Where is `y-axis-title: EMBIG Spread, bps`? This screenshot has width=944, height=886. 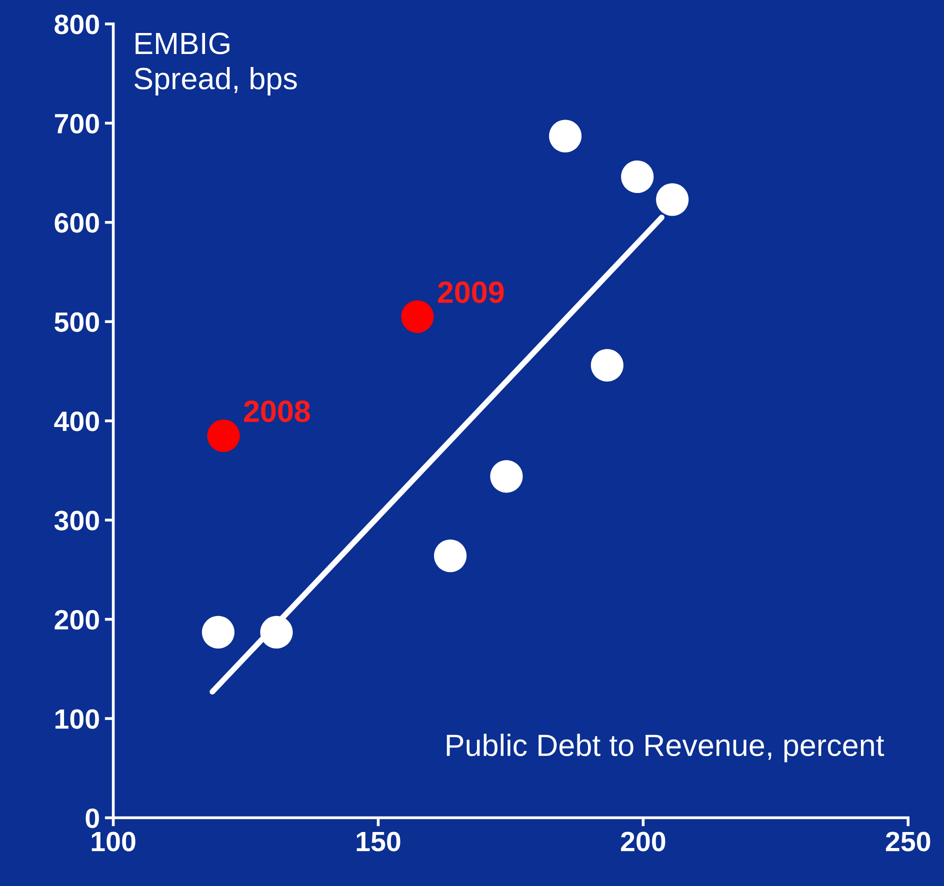 y-axis-title: EMBIG Spread, bps is located at coordinates (215, 64).